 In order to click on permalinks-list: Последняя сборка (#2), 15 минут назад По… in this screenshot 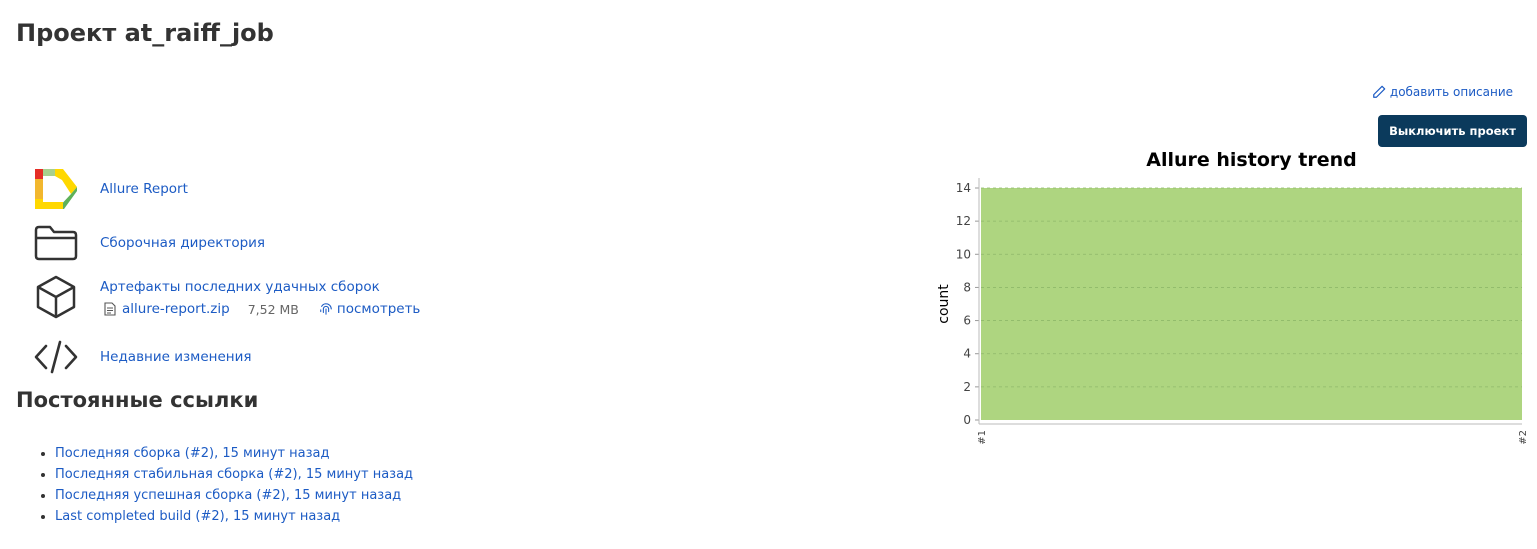, I will do `click(225, 485)`.